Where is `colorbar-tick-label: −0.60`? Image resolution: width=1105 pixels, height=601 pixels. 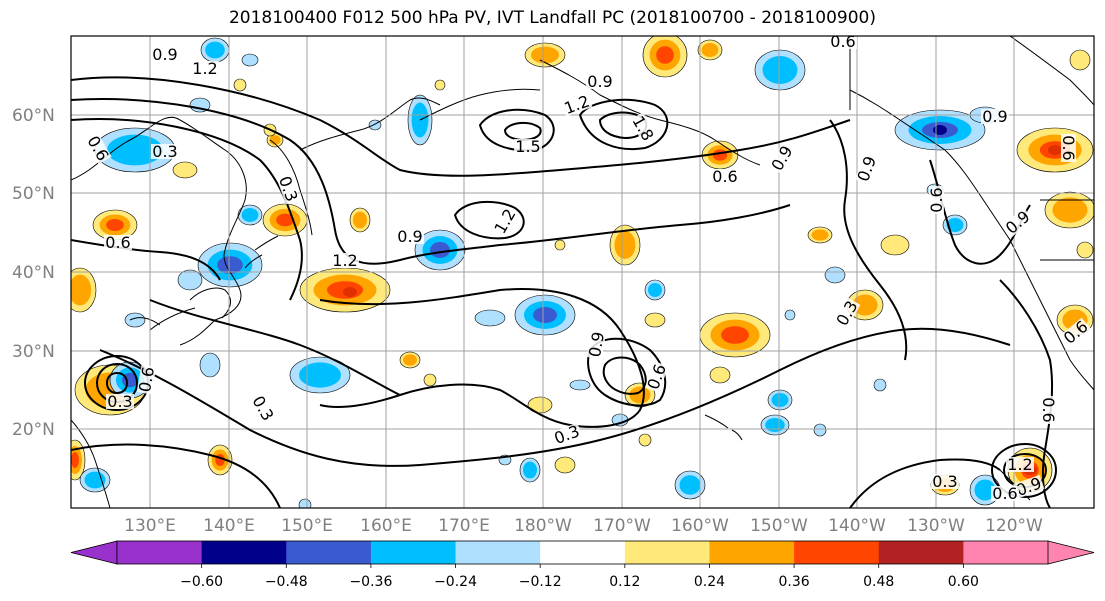
colorbar-tick-label: −0.60 is located at coordinates (201, 582).